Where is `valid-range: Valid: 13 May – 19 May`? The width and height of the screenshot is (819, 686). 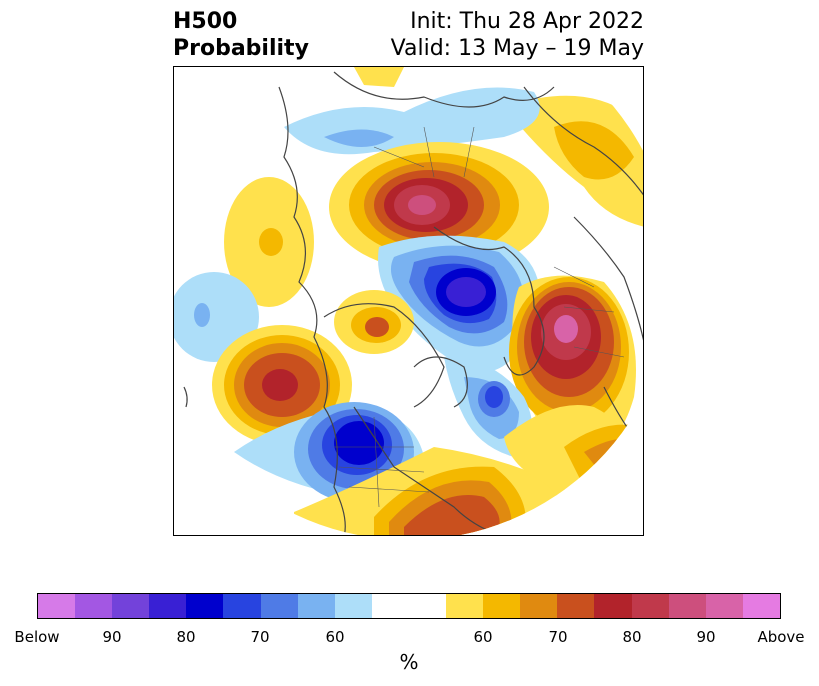
valid-range: Valid: 13 May – 19 May is located at coordinates (517, 48).